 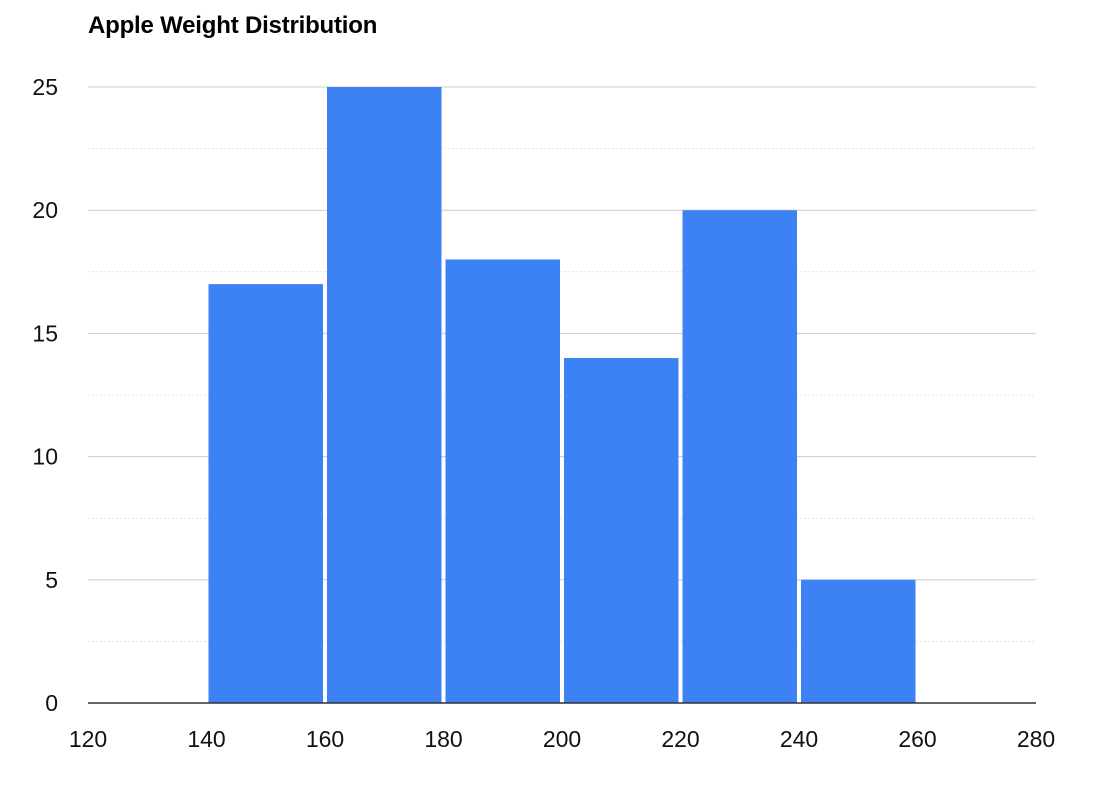 What do you see at coordinates (680, 739) in the screenshot?
I see `x-tick-label: 220` at bounding box center [680, 739].